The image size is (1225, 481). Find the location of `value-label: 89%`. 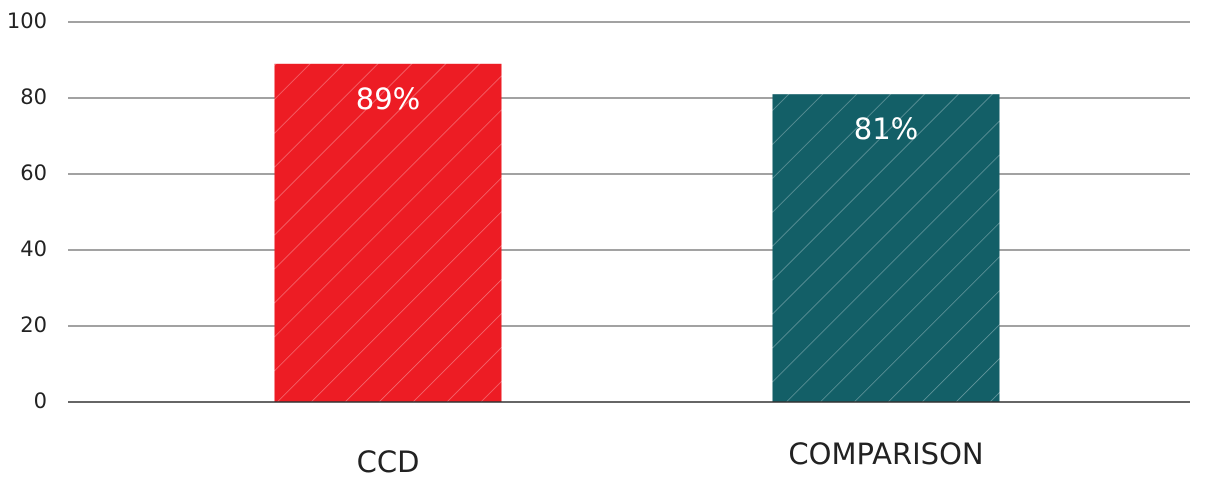

value-label: 89% is located at coordinates (388, 99).